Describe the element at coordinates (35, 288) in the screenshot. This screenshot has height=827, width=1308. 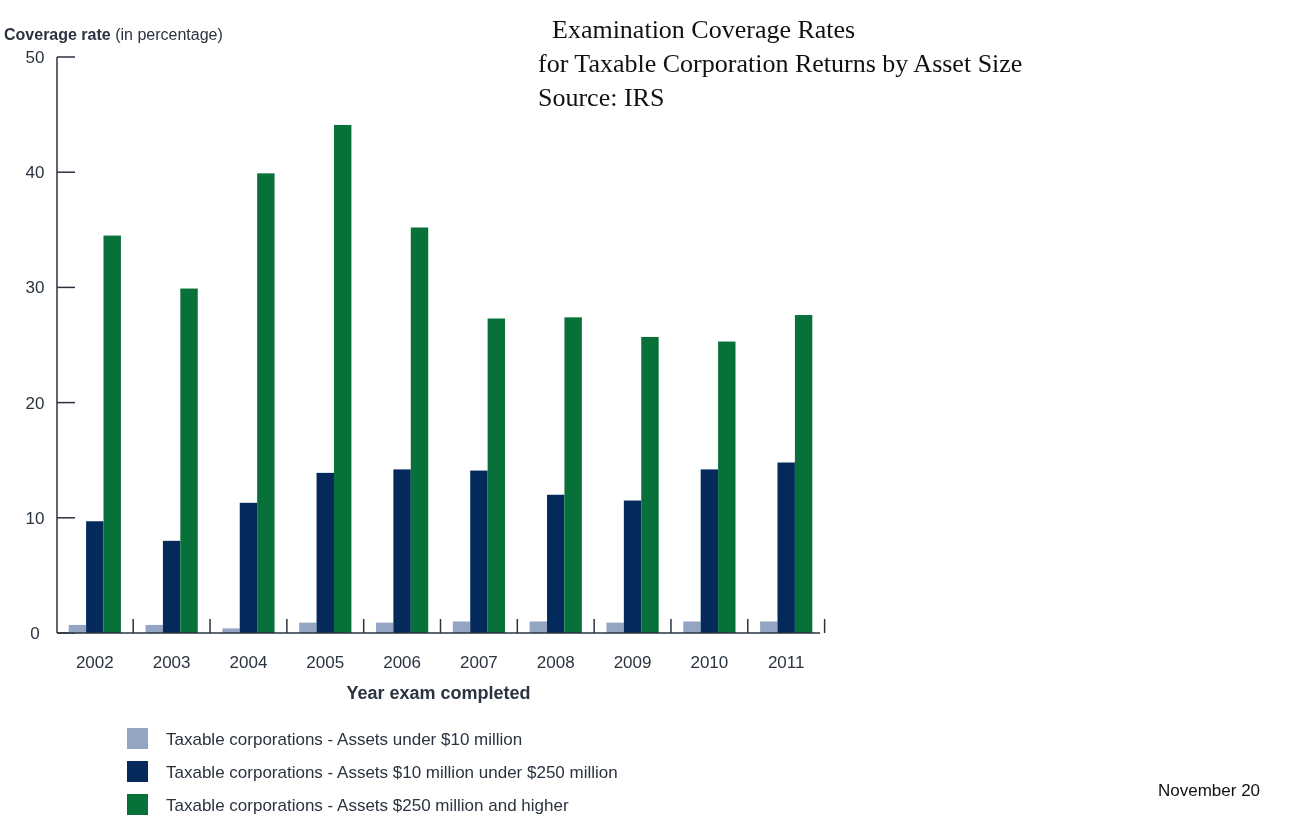
I see `y-tick-label: 30` at that location.